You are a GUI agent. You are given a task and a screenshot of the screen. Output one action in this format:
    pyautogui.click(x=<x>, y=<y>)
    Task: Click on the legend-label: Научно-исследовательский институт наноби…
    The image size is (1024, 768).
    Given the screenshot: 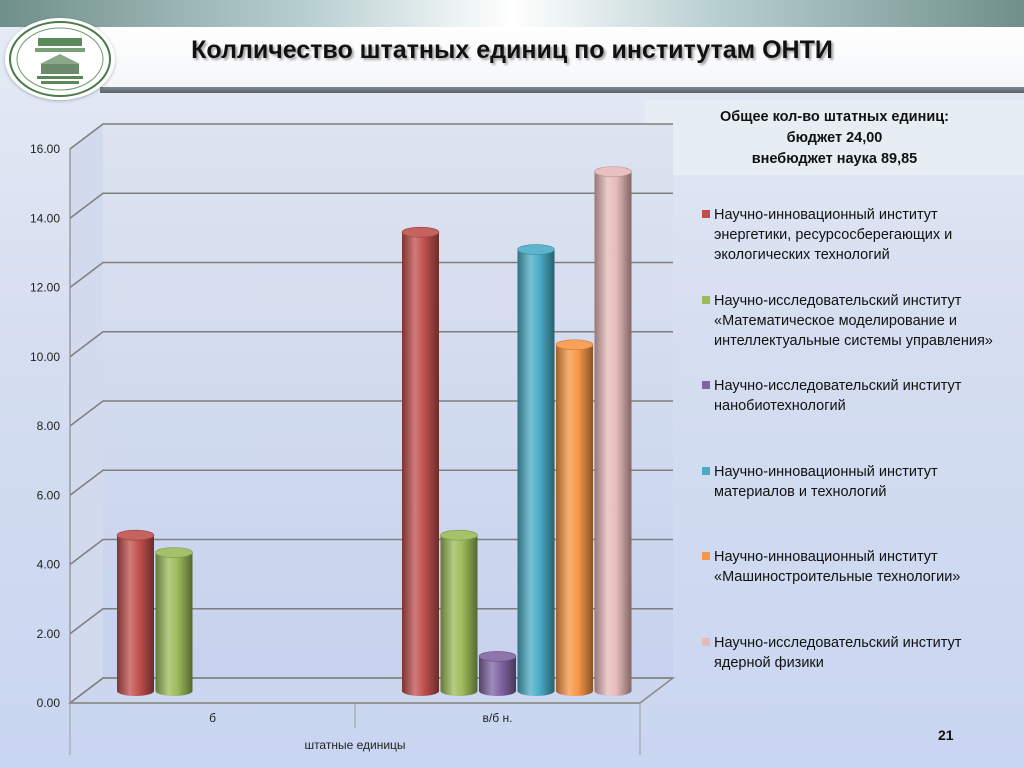 What is the action you would take?
    pyautogui.click(x=838, y=396)
    